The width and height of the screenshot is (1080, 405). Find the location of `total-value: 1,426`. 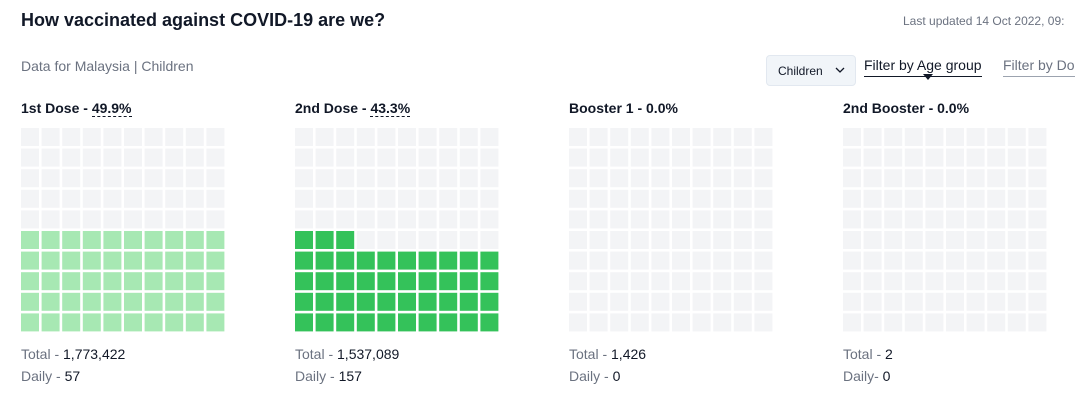

total-value: 1,426 is located at coordinates (629, 354).